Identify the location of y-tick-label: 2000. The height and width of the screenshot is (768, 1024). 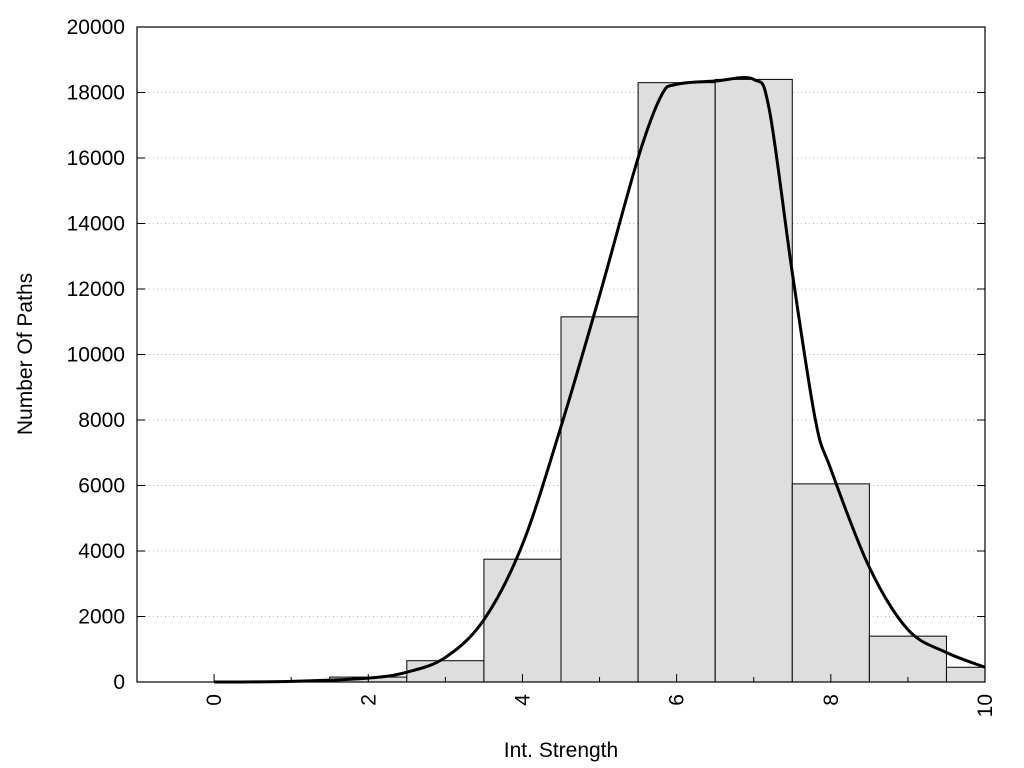
(101, 617).